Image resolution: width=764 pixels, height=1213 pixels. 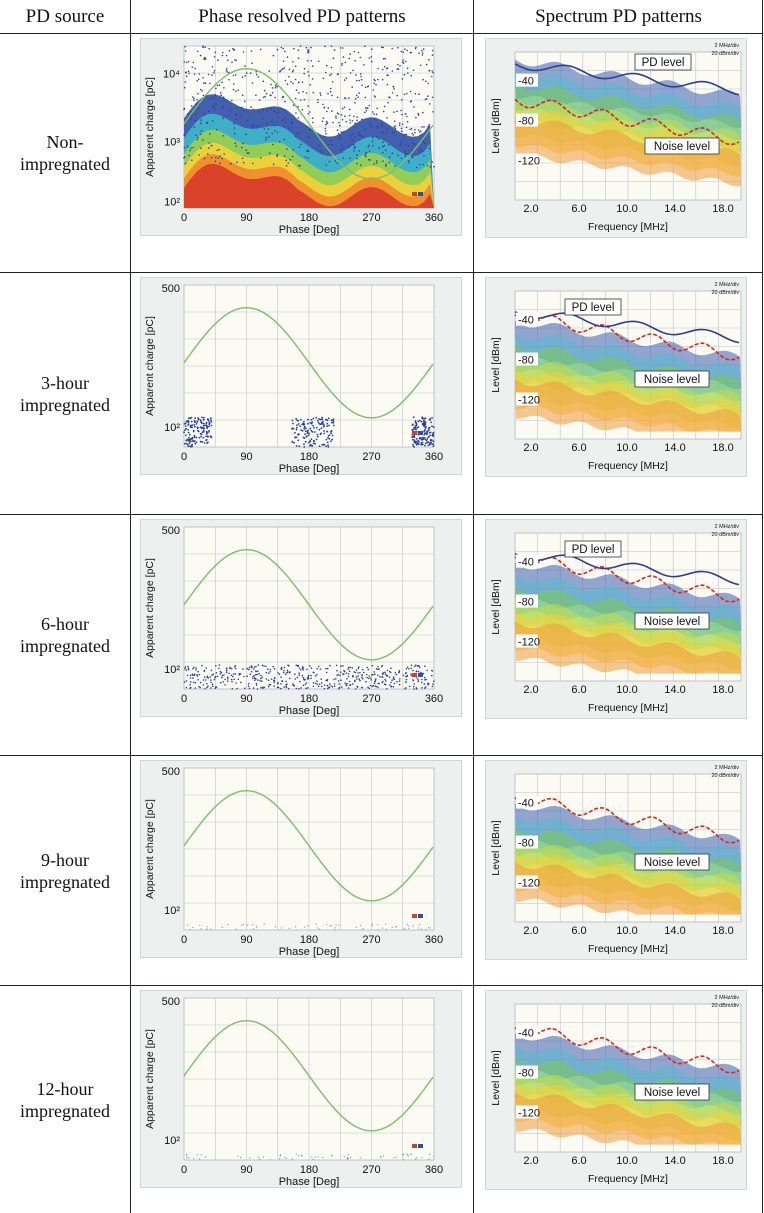 I want to click on noise-level-label: Noise level, so click(x=672, y=1093).